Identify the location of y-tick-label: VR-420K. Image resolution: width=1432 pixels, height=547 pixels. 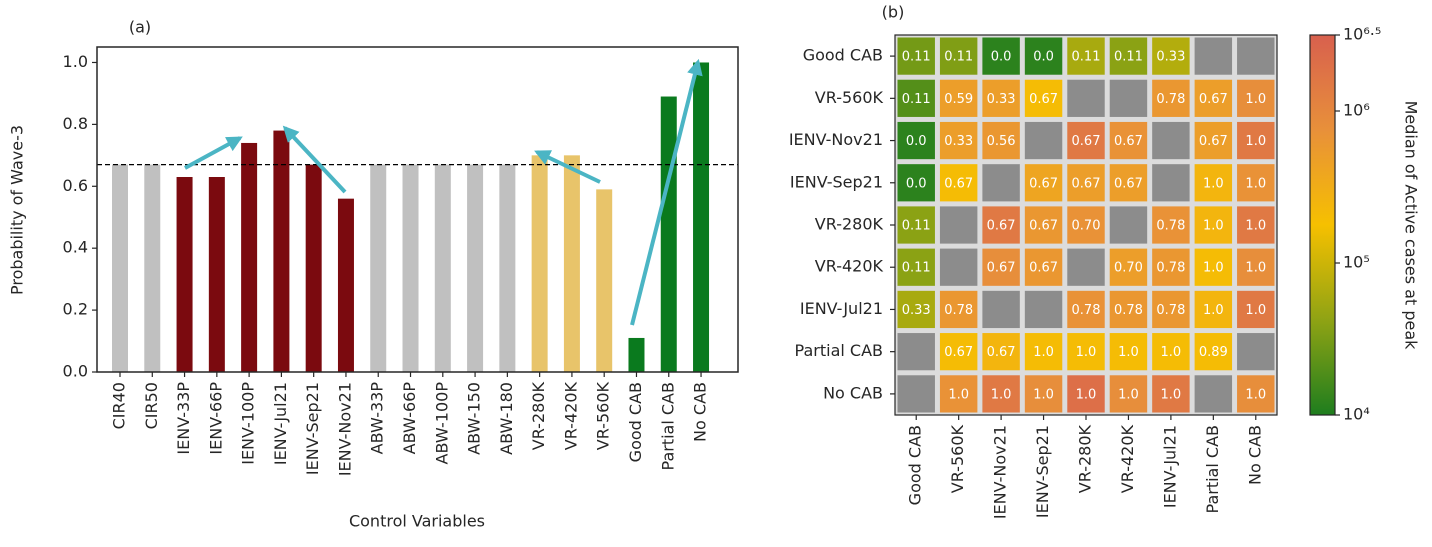
(849, 266).